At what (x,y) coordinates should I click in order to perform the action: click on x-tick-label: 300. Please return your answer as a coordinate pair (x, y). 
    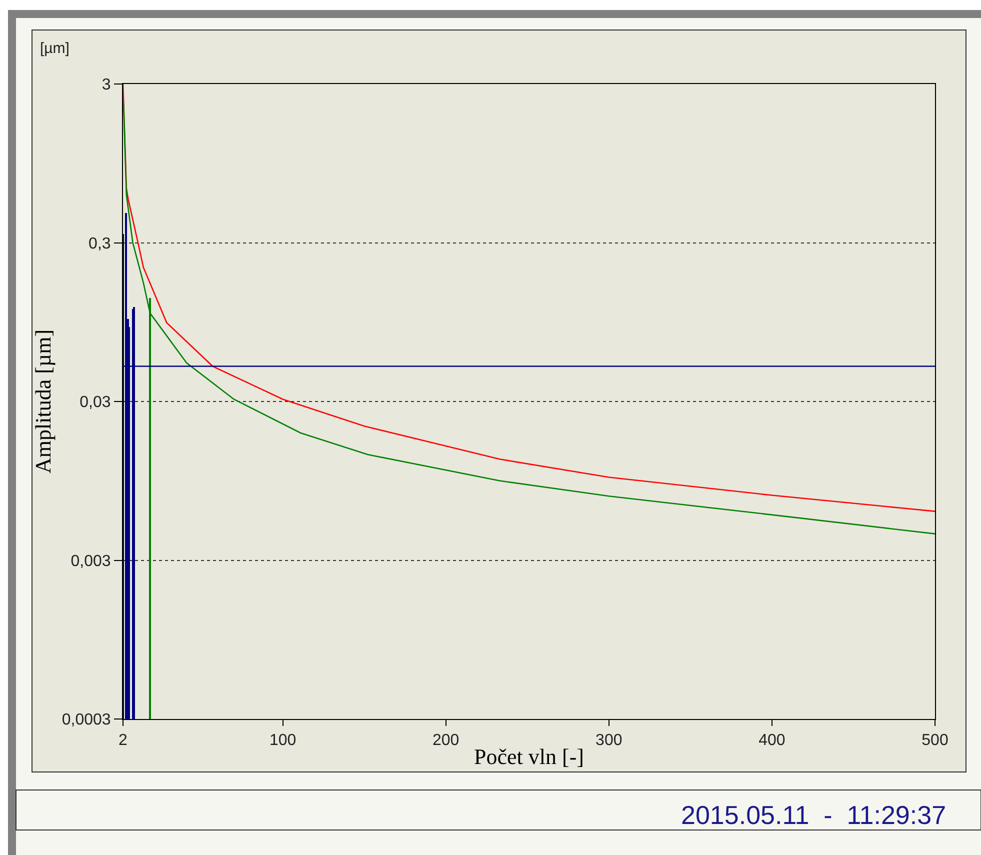
    Looking at the image, I should click on (609, 741).